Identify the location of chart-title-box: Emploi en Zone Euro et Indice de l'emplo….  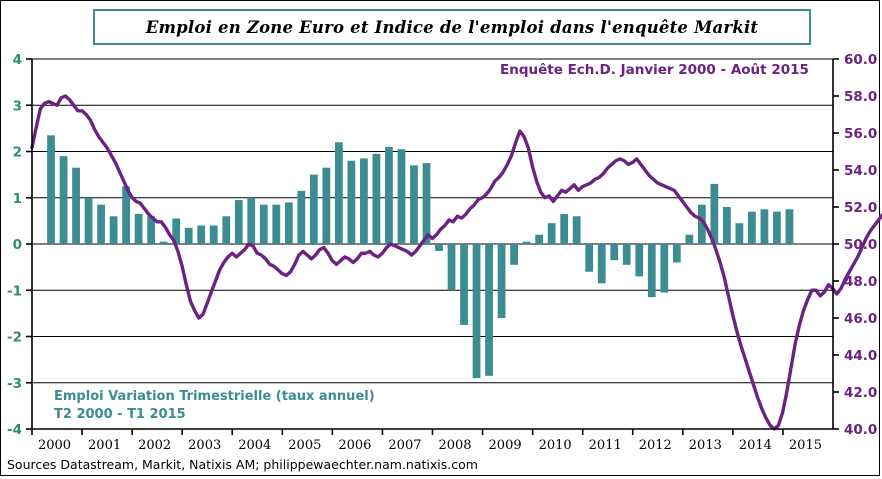
(452, 27).